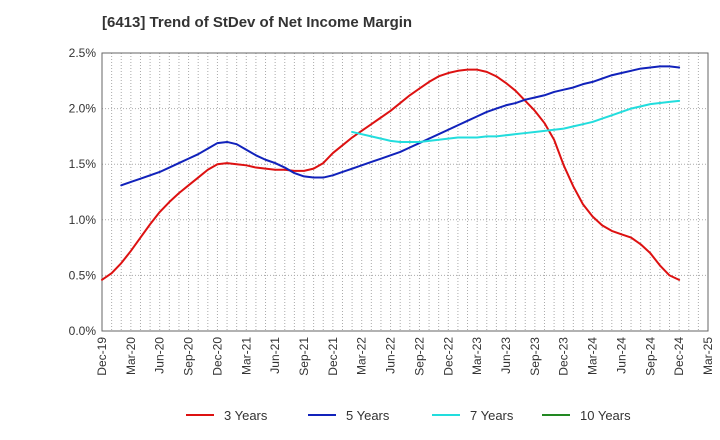 This screenshot has width=720, height=440. What do you see at coordinates (593, 356) in the screenshot?
I see `x-tick-label: Mar-24` at bounding box center [593, 356].